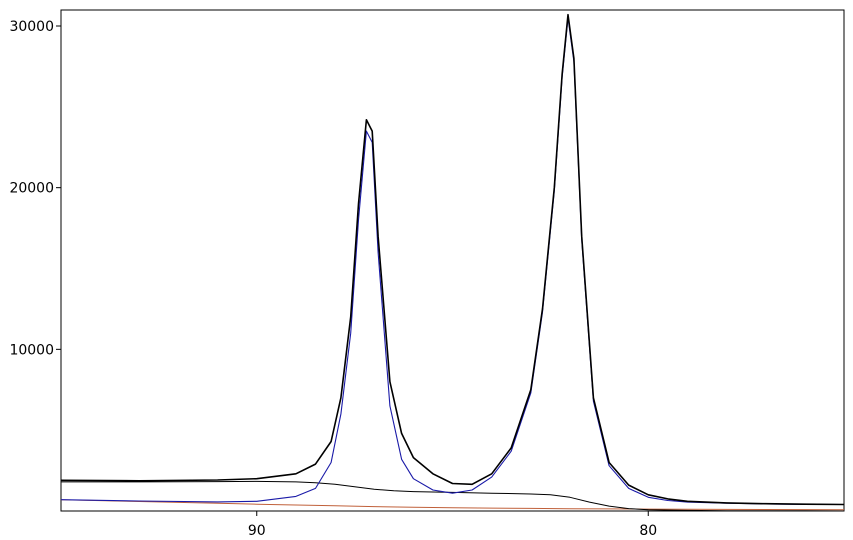 This screenshot has width=853, height=540. What do you see at coordinates (31, 27) in the screenshot?
I see `y-tick-label: 30000` at bounding box center [31, 27].